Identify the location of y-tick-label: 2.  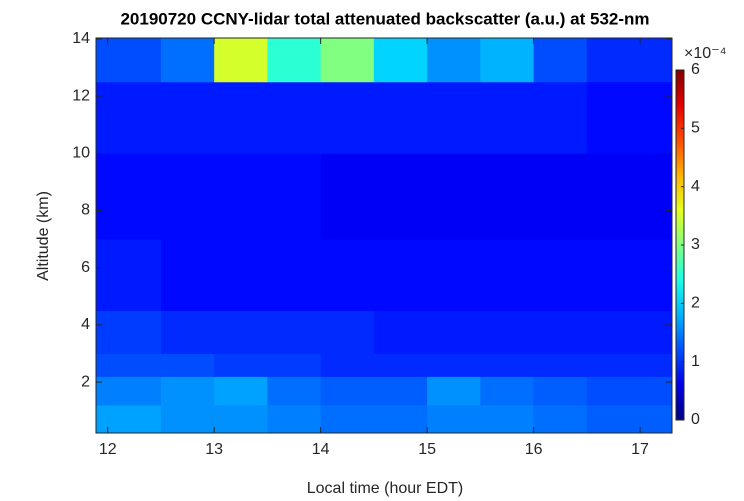
(85, 381).